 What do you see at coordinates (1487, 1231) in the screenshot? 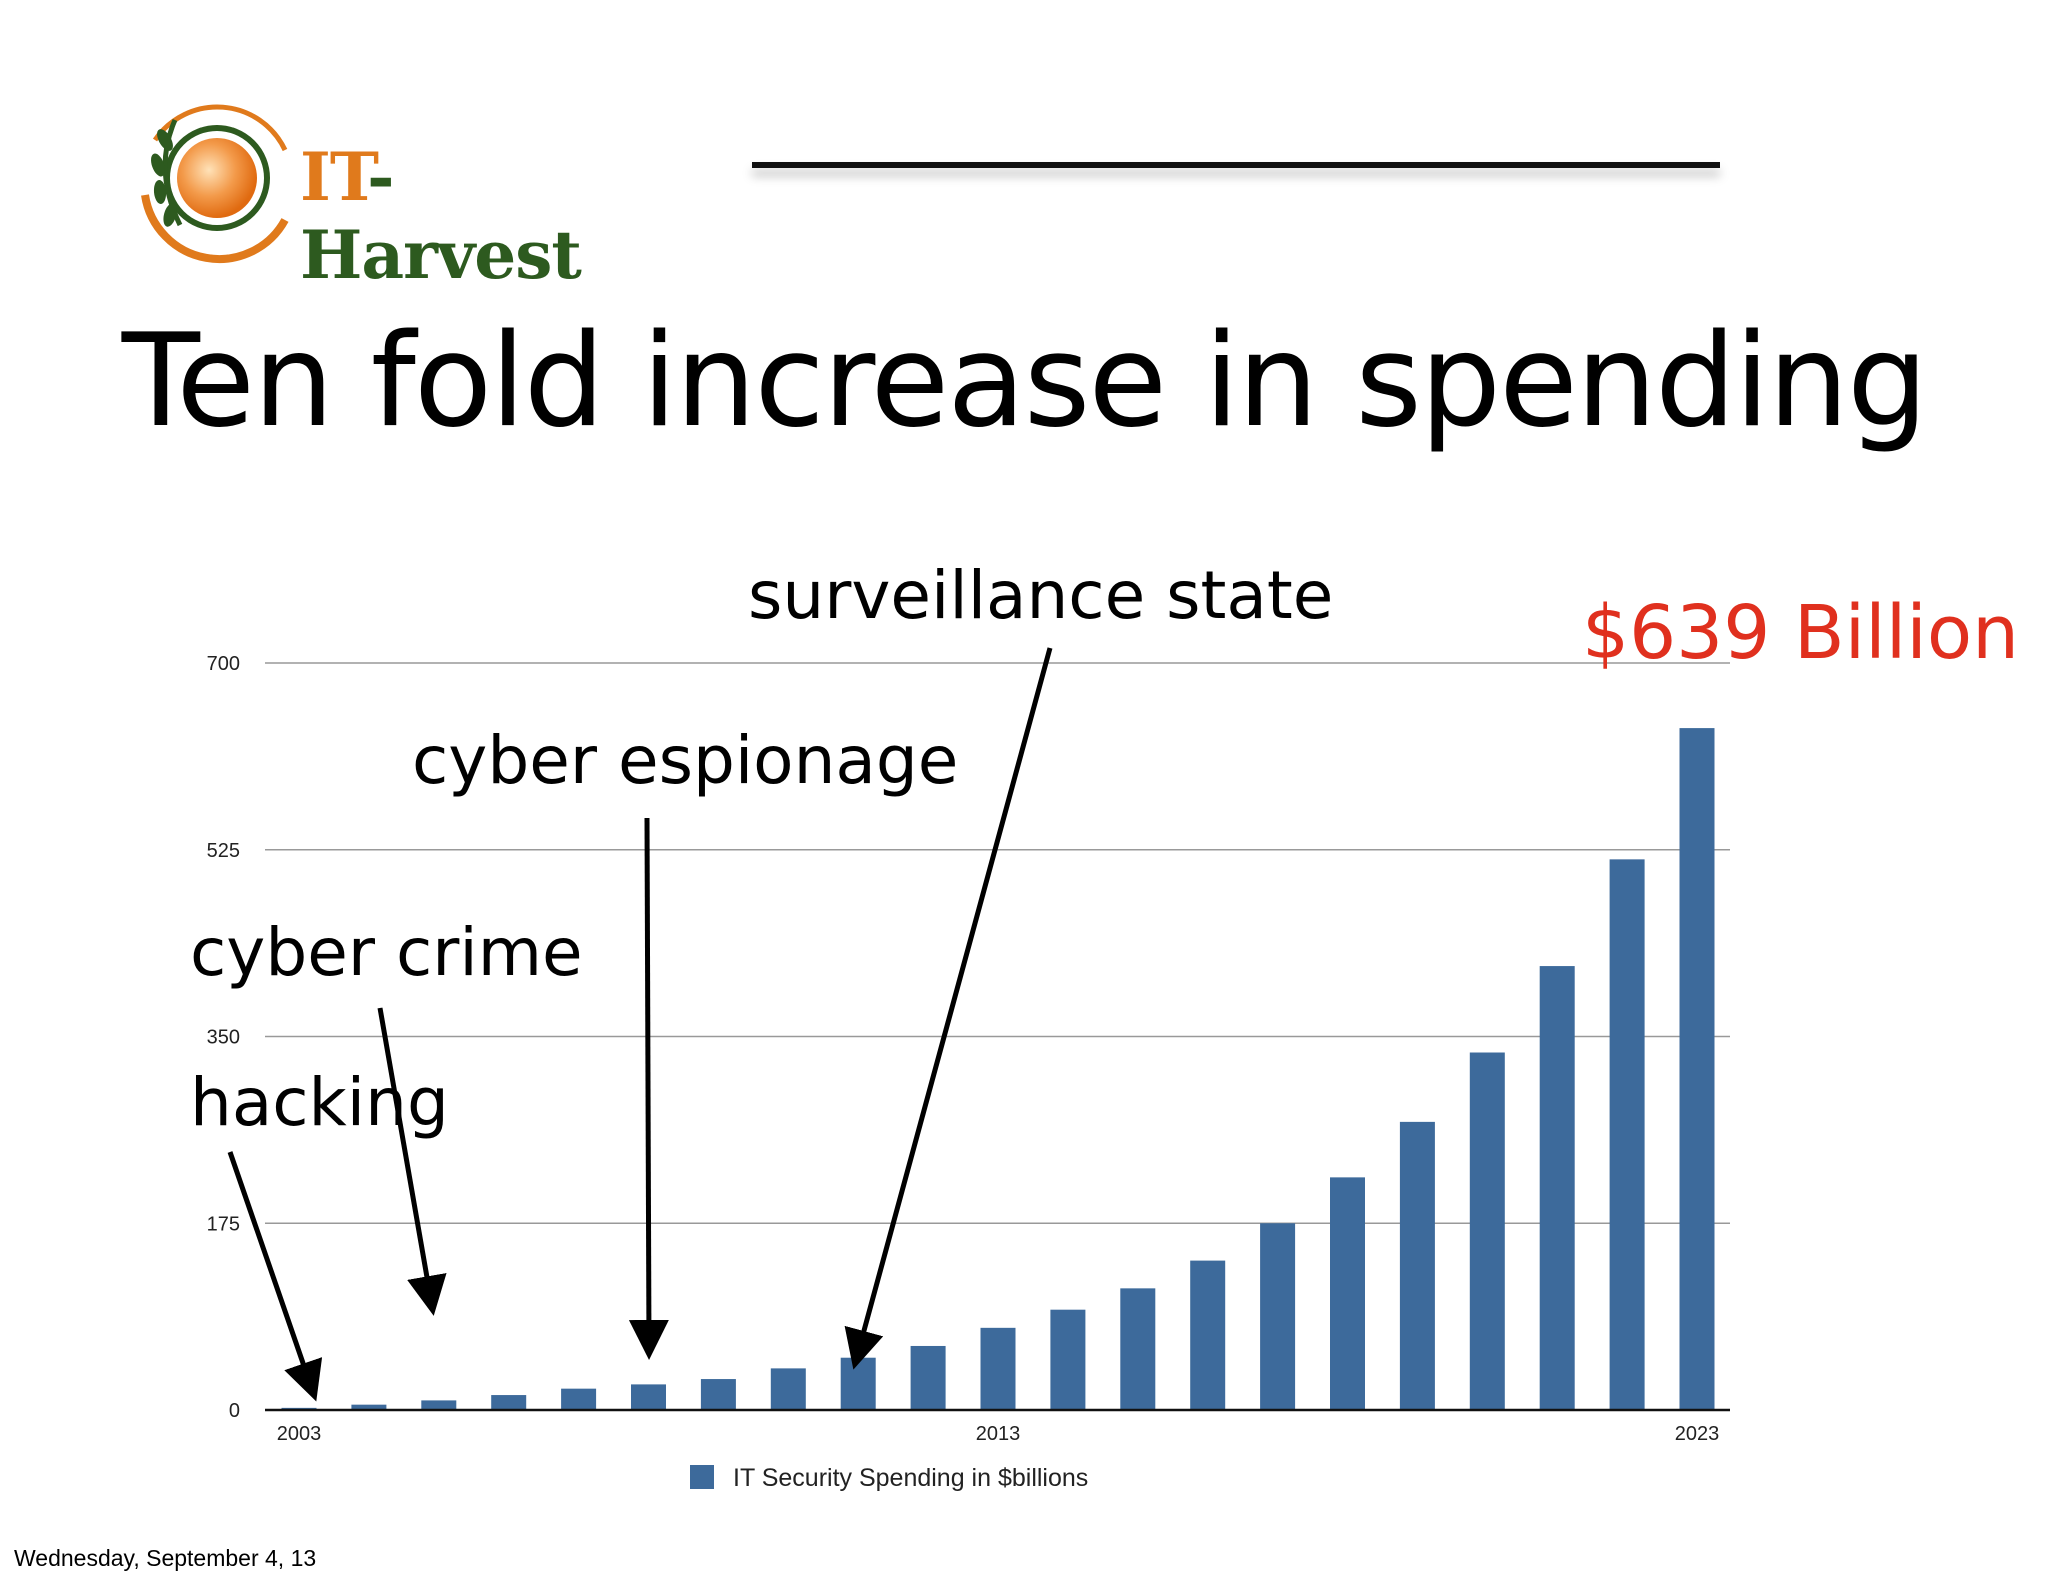
I see `bar-2020` at bounding box center [1487, 1231].